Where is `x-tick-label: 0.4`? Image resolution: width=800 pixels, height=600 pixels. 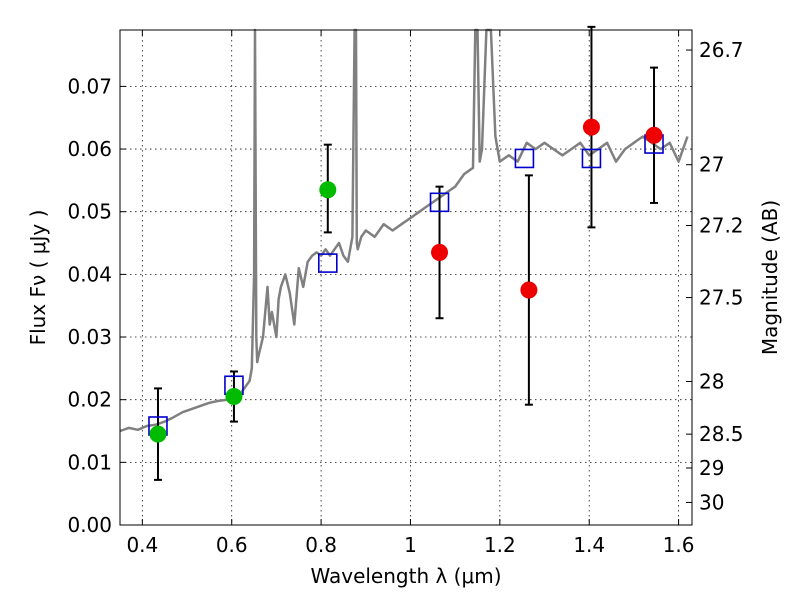 x-tick-label: 0.4 is located at coordinates (142, 545).